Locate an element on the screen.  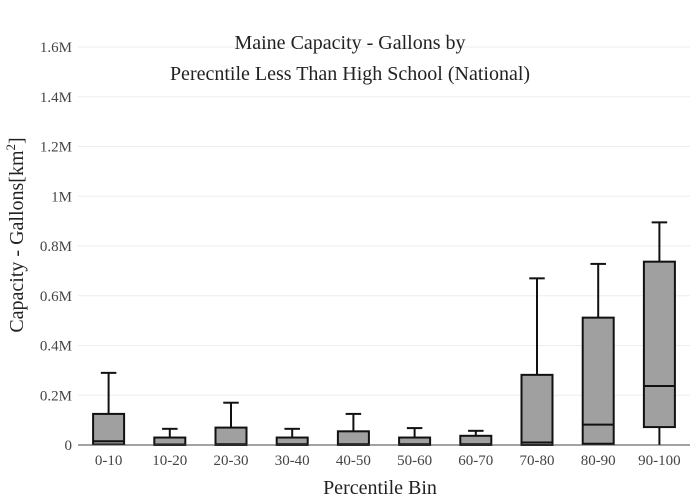
chart-title-line-1: Maine Capacity - Gallons by is located at coordinates (349, 43).